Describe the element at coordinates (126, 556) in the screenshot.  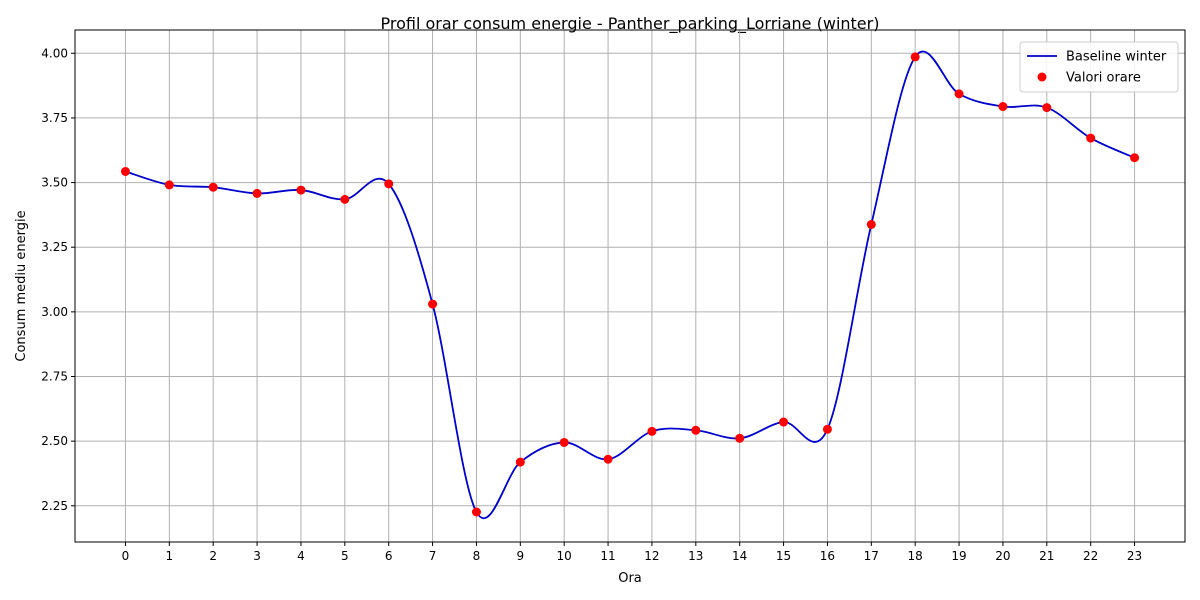
I see `x-tick-label: 0` at that location.